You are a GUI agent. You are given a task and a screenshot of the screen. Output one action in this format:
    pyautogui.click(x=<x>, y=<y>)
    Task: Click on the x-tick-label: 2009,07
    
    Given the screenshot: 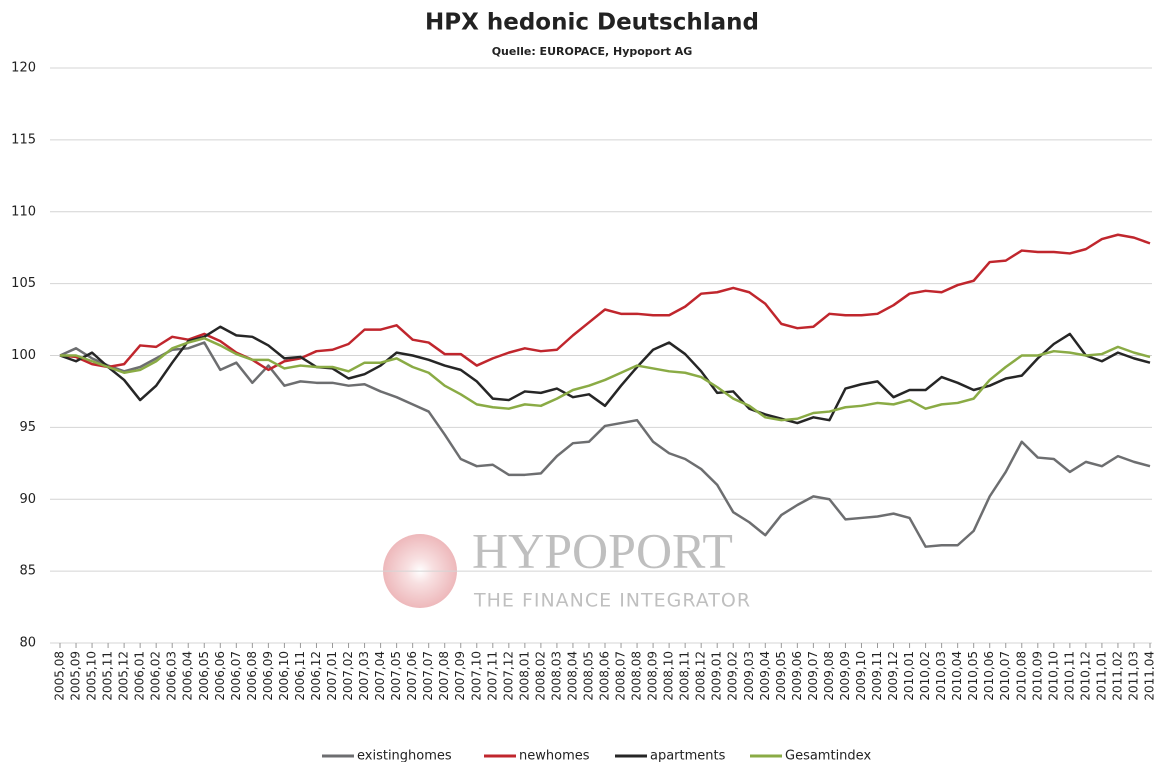 What is the action you would take?
    pyautogui.click(x=813, y=676)
    